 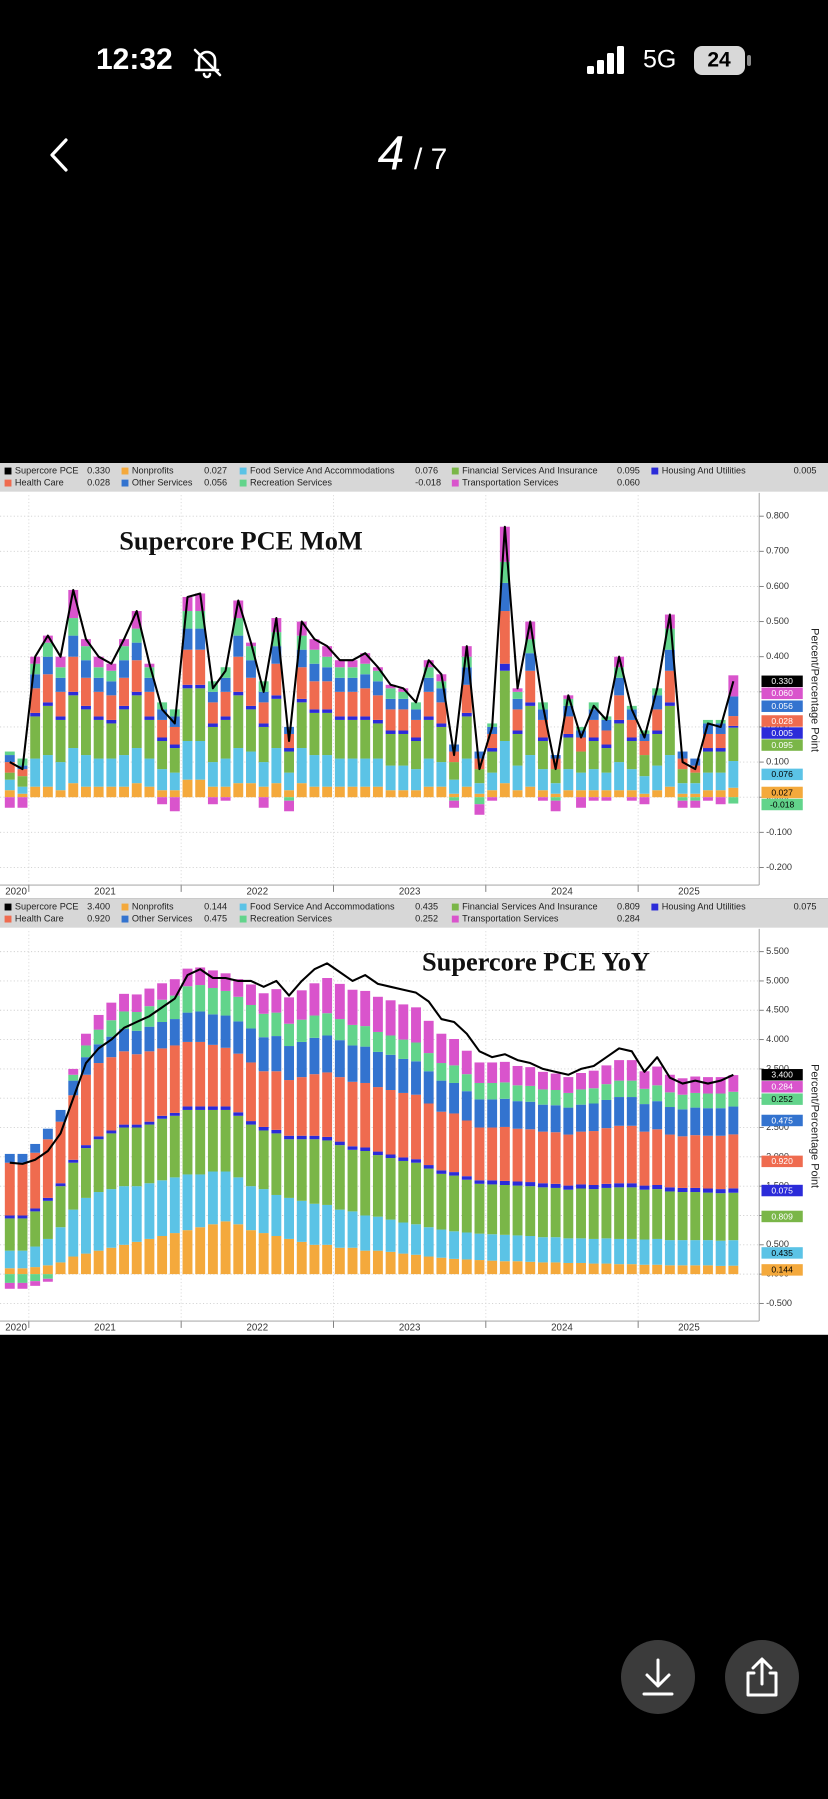 What do you see at coordinates (257, 1327) in the screenshot?
I see `x-tick-label: 2022` at bounding box center [257, 1327].